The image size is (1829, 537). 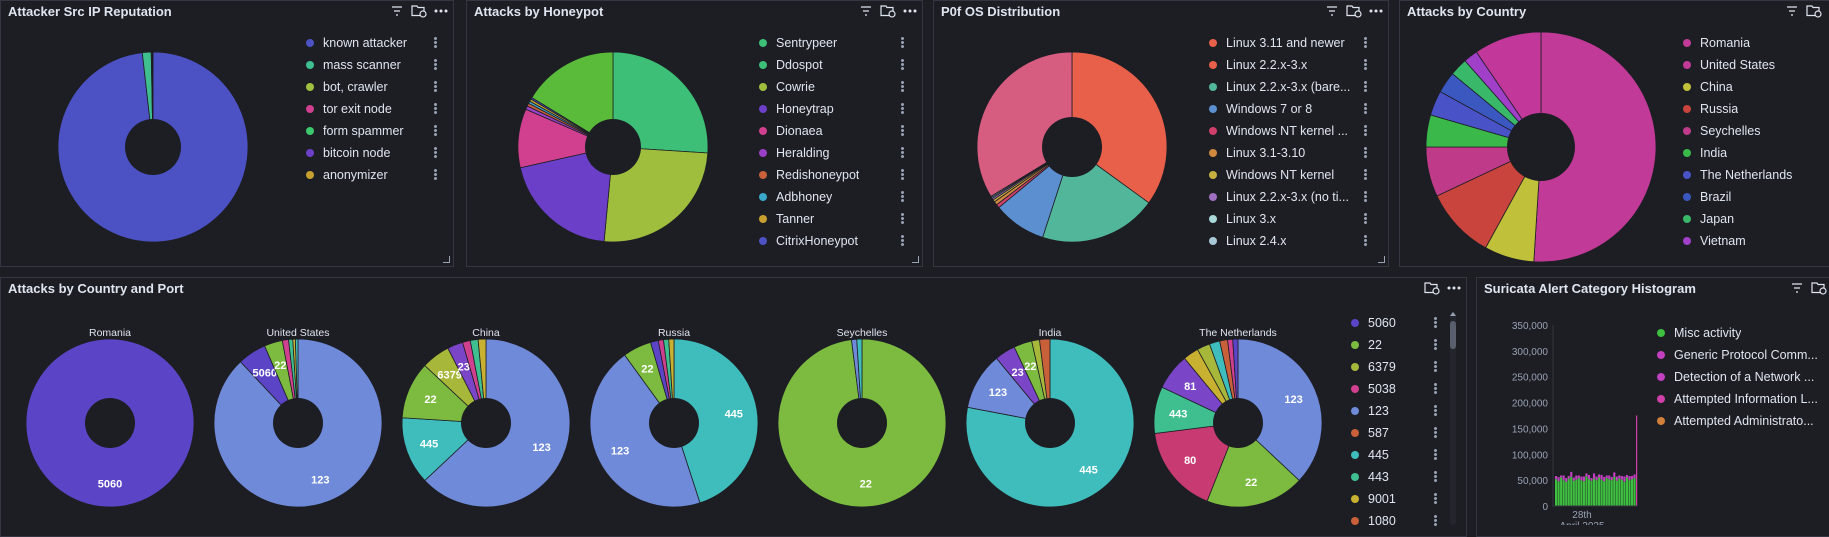 I want to click on legend-item: 443, so click(x=1396, y=477).